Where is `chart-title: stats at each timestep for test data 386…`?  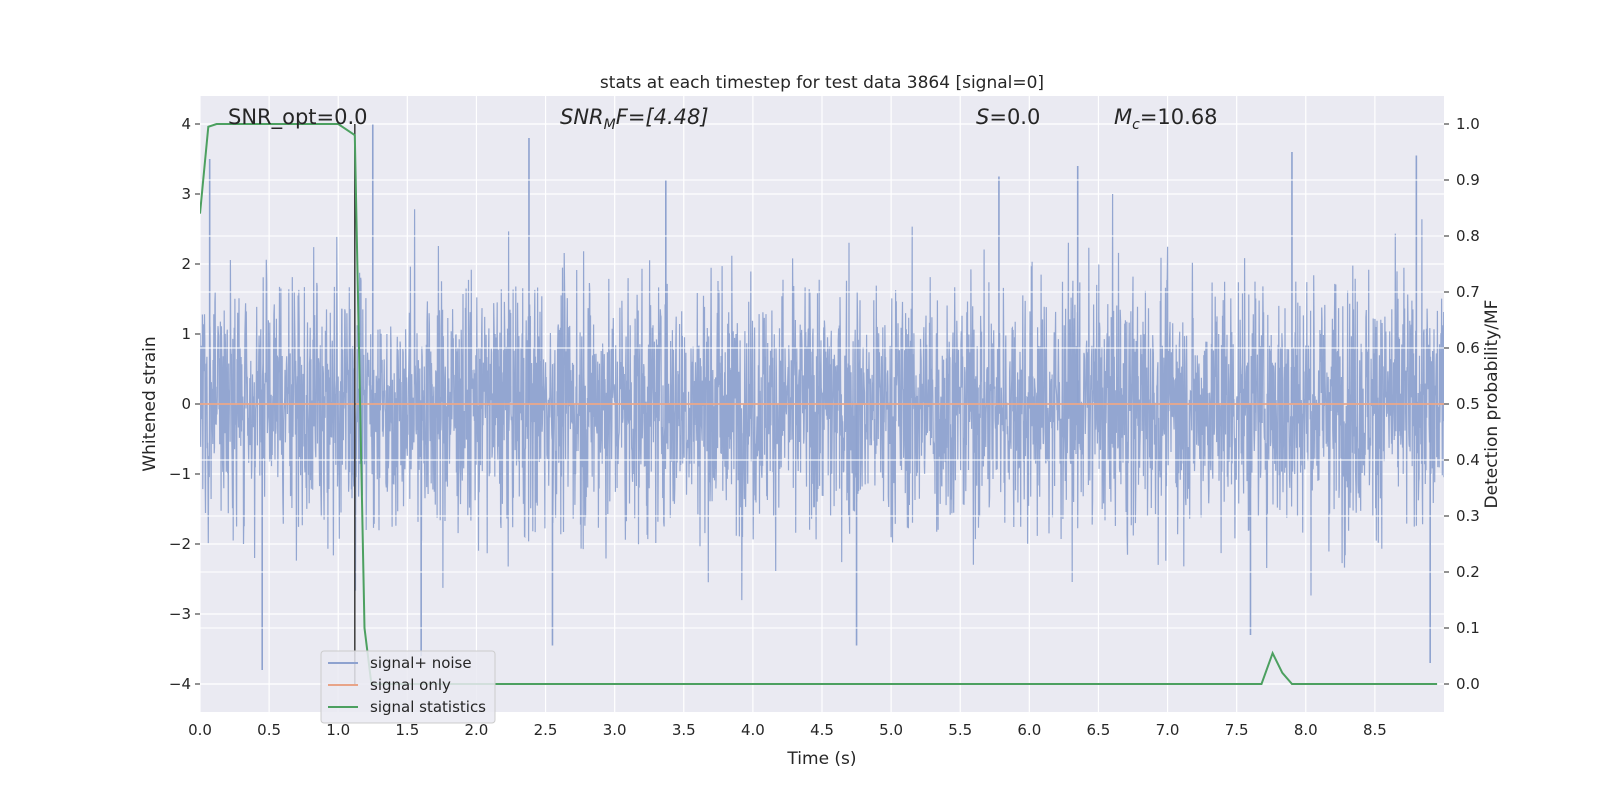
chart-title: stats at each timestep for test data 386… is located at coordinates (822, 83).